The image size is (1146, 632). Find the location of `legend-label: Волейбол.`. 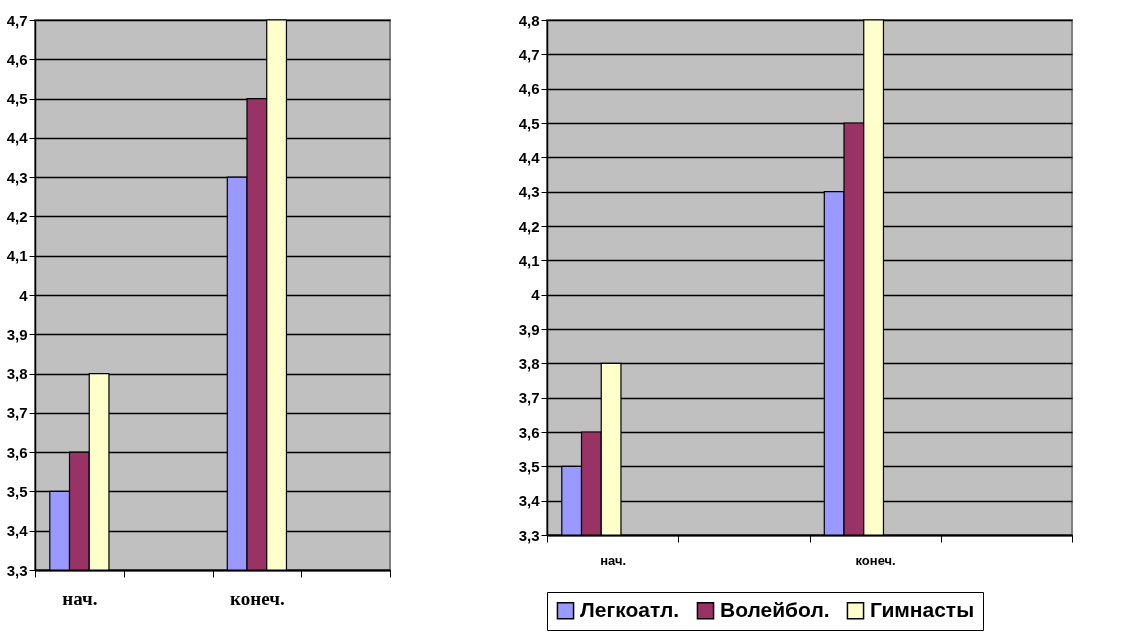

legend-label: Волейбол. is located at coordinates (775, 609).